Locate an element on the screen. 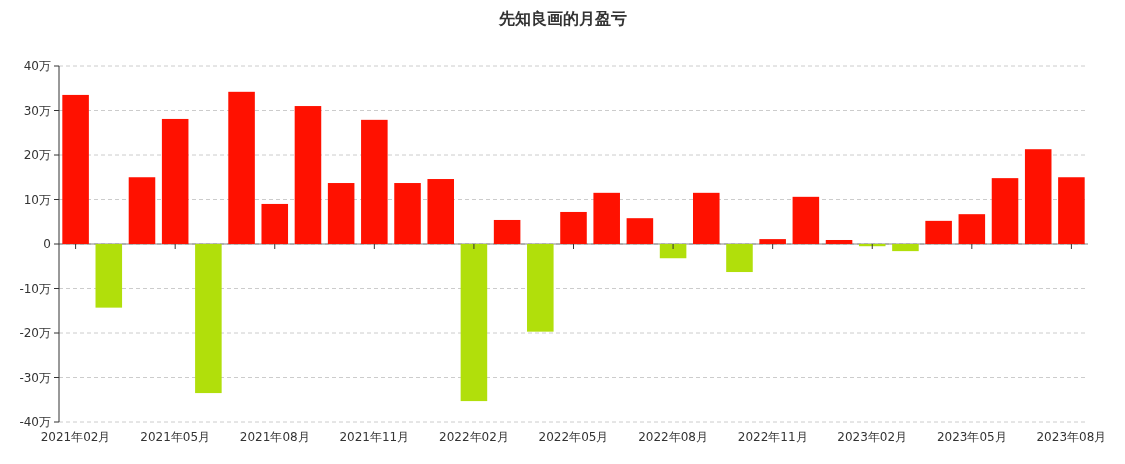 The height and width of the screenshot is (464, 1125). y-tick-label: -20万 is located at coordinates (35, 333).